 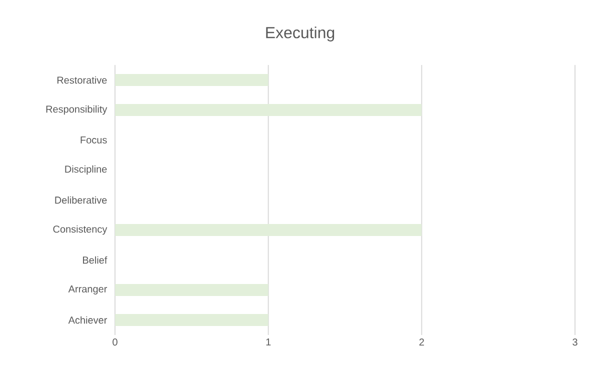 What do you see at coordinates (575, 342) in the screenshot?
I see `x-tick-label: 3` at bounding box center [575, 342].